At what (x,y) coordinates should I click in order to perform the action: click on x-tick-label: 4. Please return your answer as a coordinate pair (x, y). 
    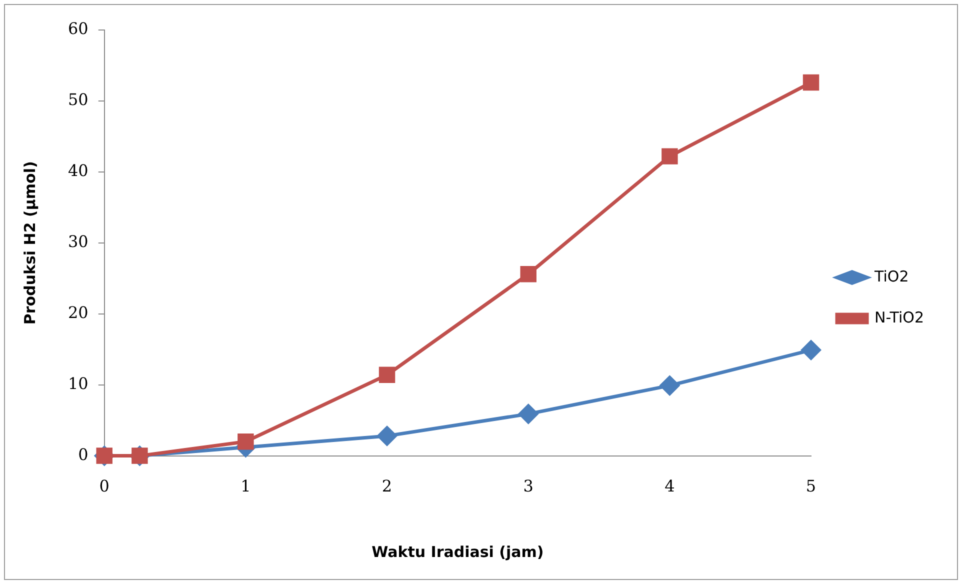
    Looking at the image, I should click on (669, 486).